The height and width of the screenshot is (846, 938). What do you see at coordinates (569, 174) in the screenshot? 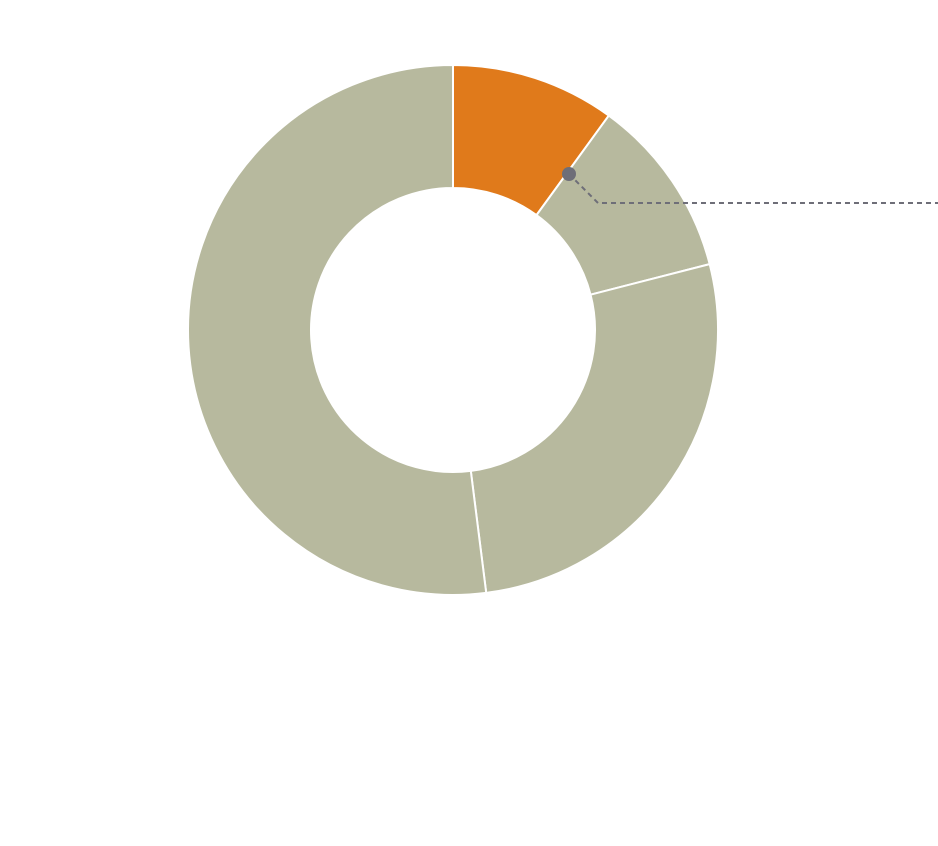
I see `leader-dot` at bounding box center [569, 174].